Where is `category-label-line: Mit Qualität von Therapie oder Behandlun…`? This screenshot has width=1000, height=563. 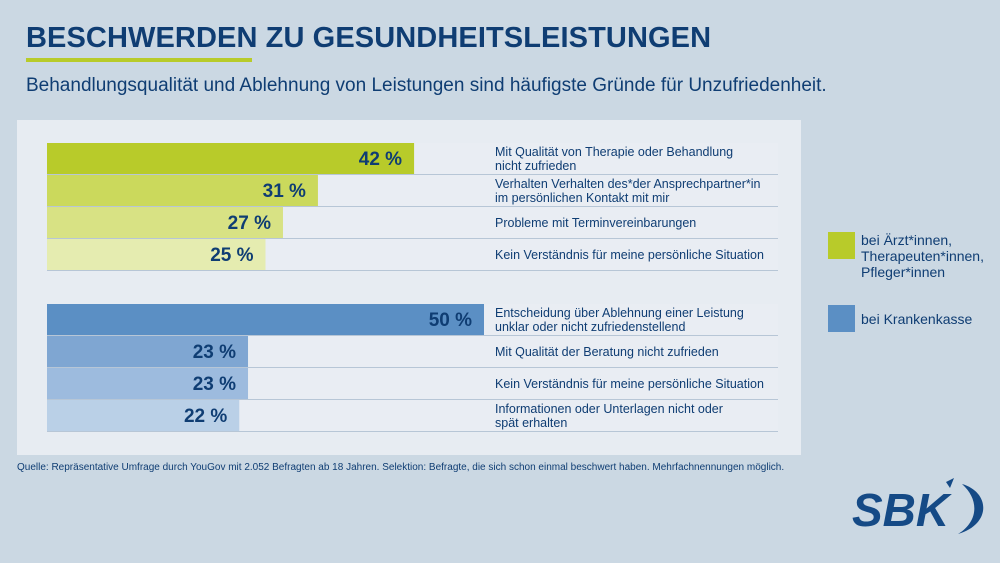 category-label-line: Mit Qualität von Therapie oder Behandlun… is located at coordinates (614, 151).